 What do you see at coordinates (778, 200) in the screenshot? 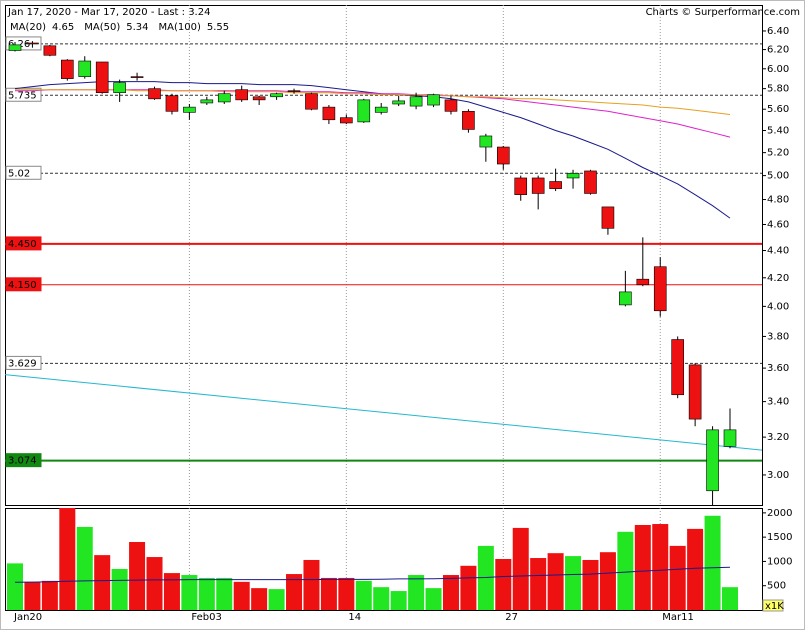
I see `y-tick-label: 4.80` at bounding box center [778, 200].